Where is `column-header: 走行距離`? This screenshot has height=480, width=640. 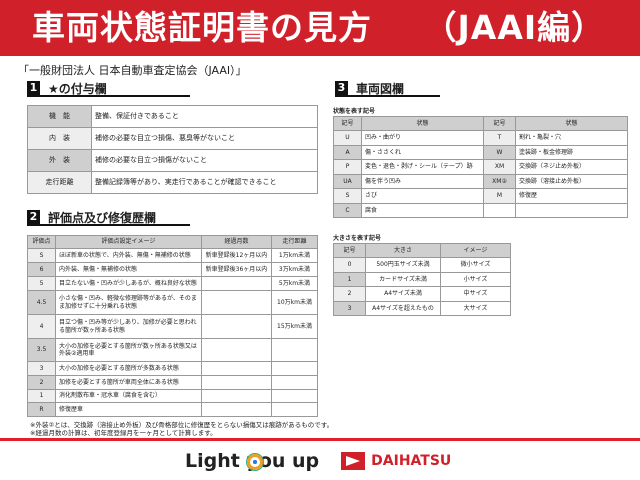
column-header: 走行距離 is located at coordinates (294, 242).